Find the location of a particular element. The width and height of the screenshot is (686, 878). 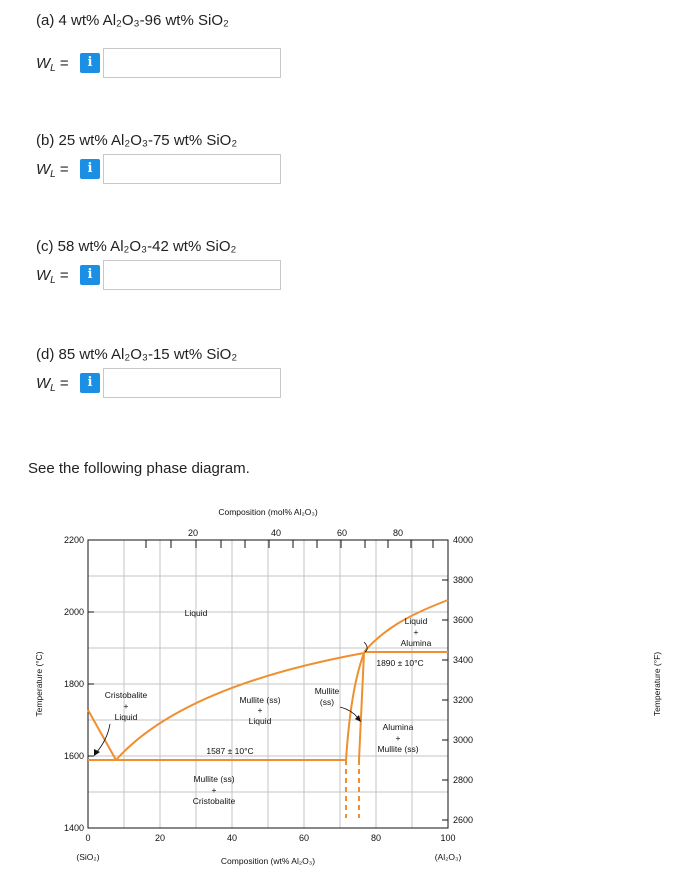

bottom-tick-label: 80 is located at coordinates (376, 838).